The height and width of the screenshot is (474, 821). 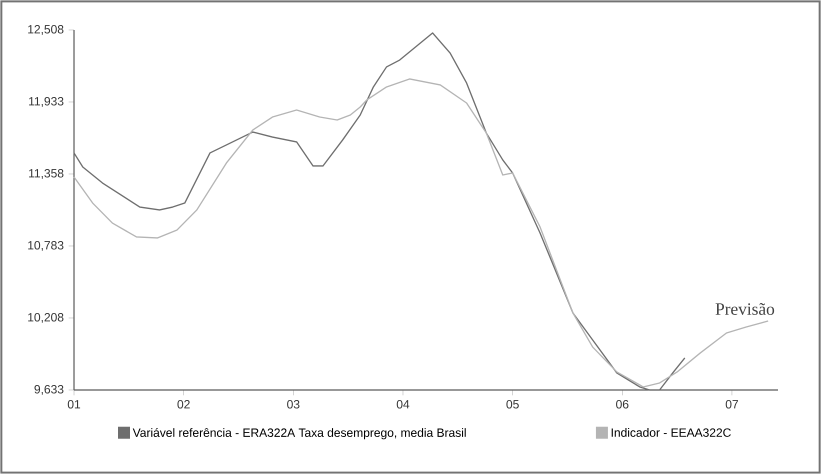 What do you see at coordinates (46, 246) in the screenshot?
I see `y-tick-label: 10,783` at bounding box center [46, 246].